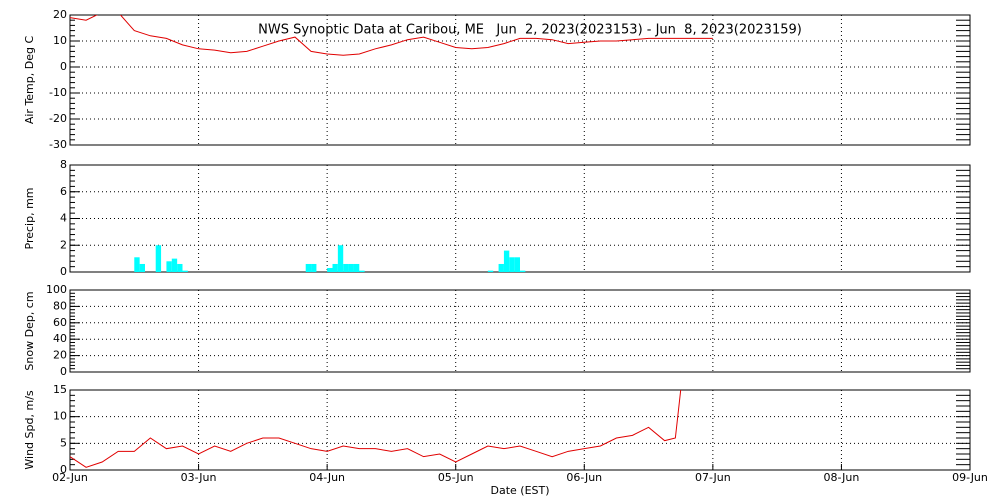 This screenshot has width=1000, height=500. Describe the element at coordinates (63, 191) in the screenshot. I see `y-tick-label: 6` at that location.